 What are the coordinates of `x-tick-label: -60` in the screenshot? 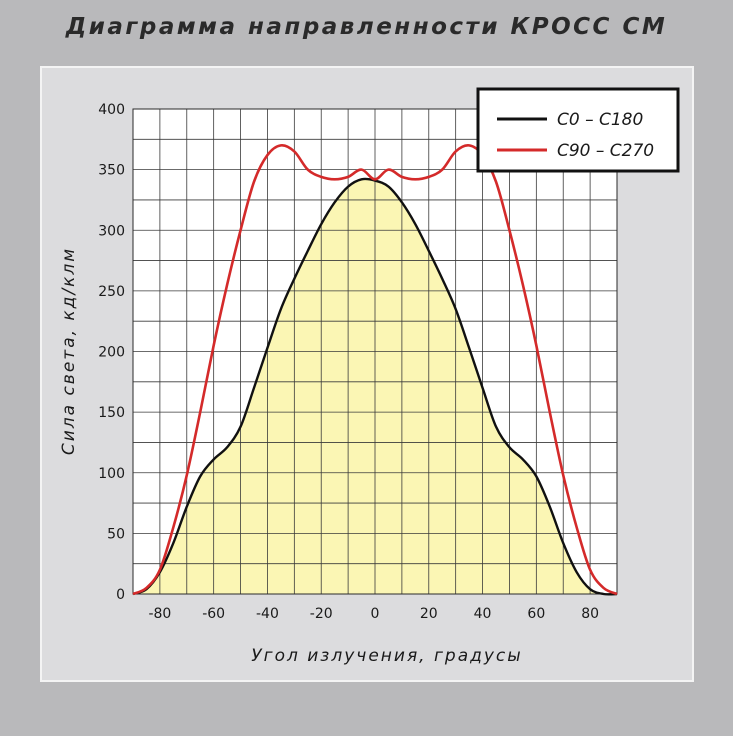 It's located at (213, 614).